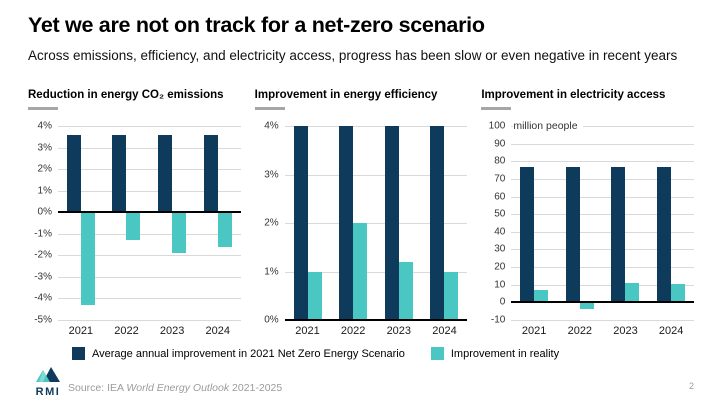 This screenshot has width=720, height=405. I want to click on x-tick-label: 2021, so click(81, 331).